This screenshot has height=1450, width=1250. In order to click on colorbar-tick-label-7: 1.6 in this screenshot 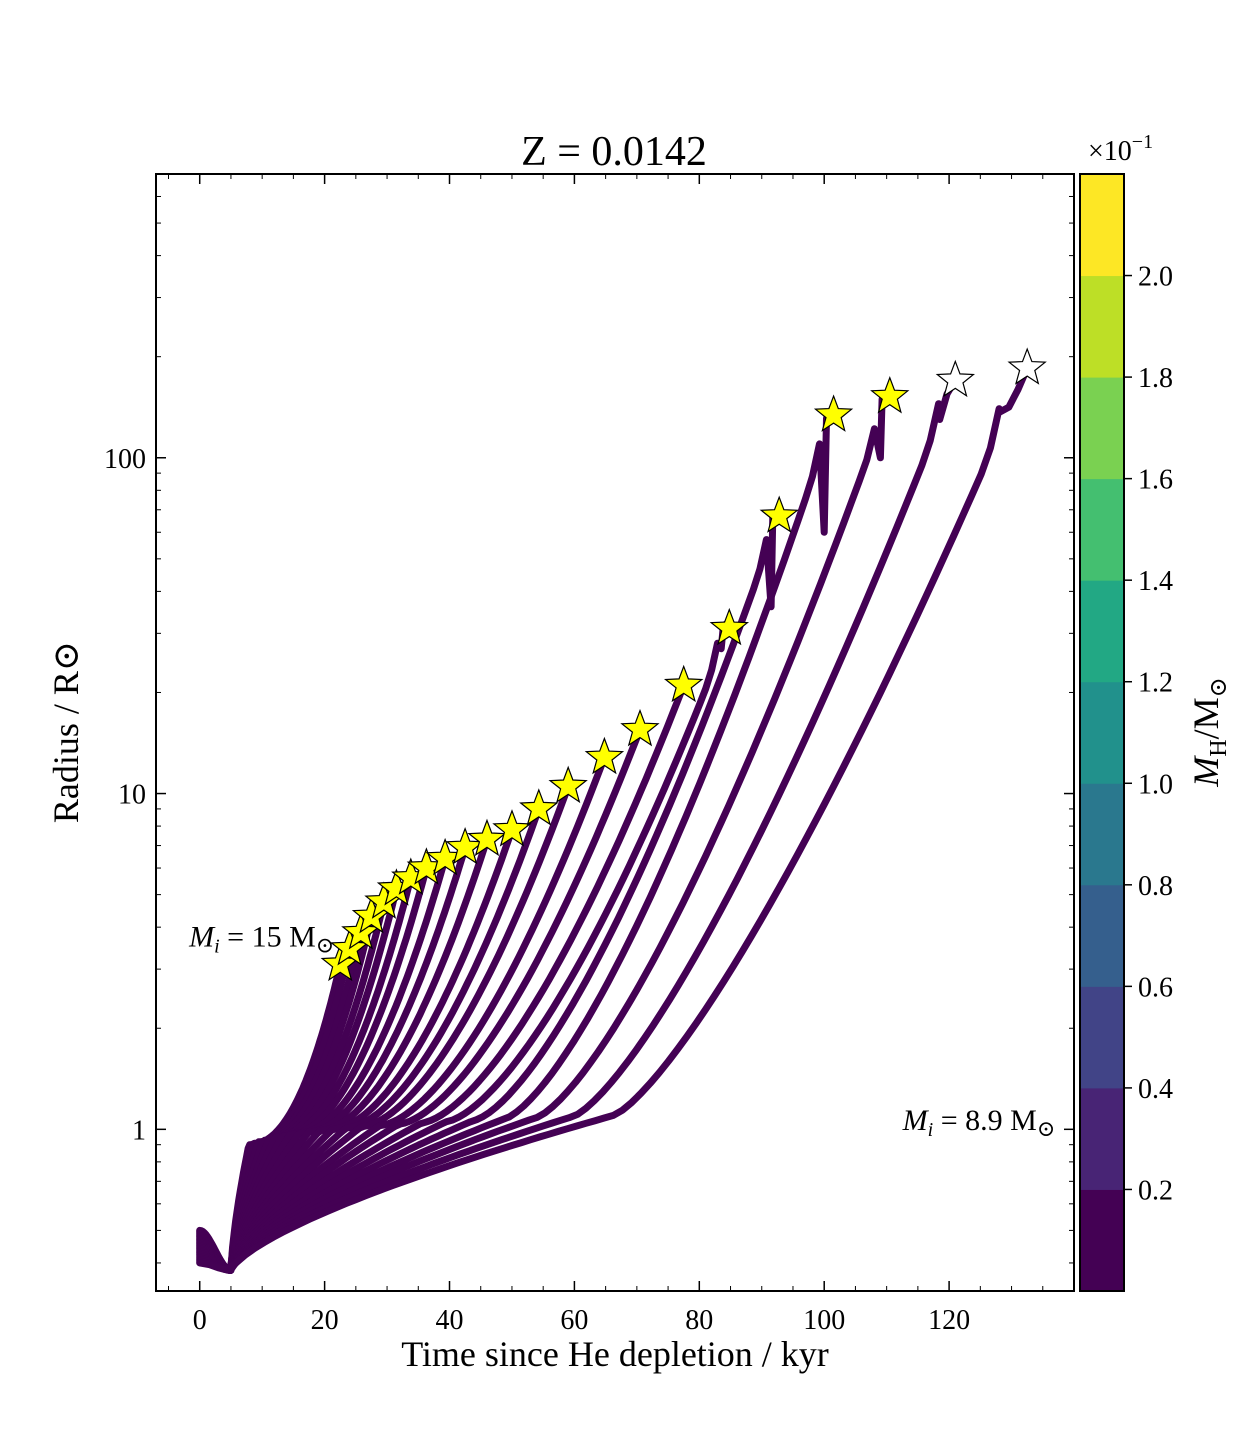, I will do `click(1155, 480)`.